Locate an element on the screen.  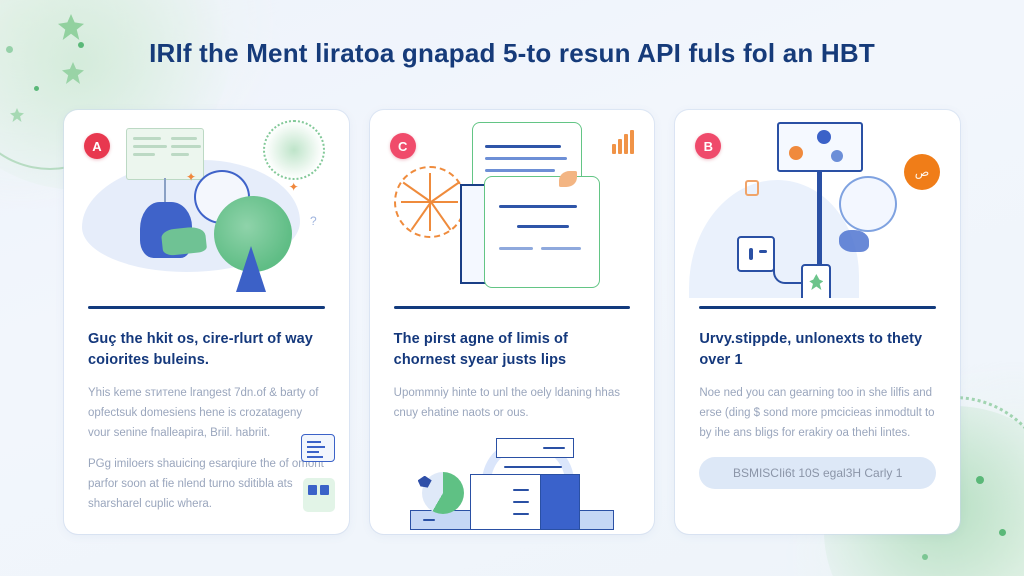
server-pie-chart-illustration is located at coordinates (512, 484).